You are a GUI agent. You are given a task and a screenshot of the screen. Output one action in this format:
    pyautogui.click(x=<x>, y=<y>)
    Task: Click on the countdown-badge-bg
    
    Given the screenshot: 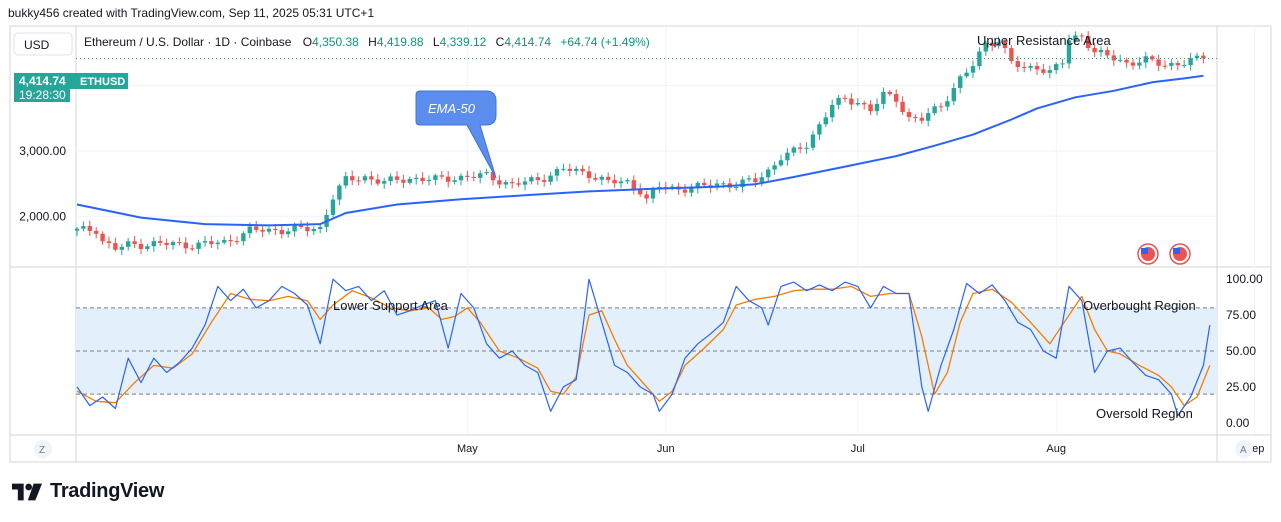 What is the action you would take?
    pyautogui.click(x=42, y=94)
    